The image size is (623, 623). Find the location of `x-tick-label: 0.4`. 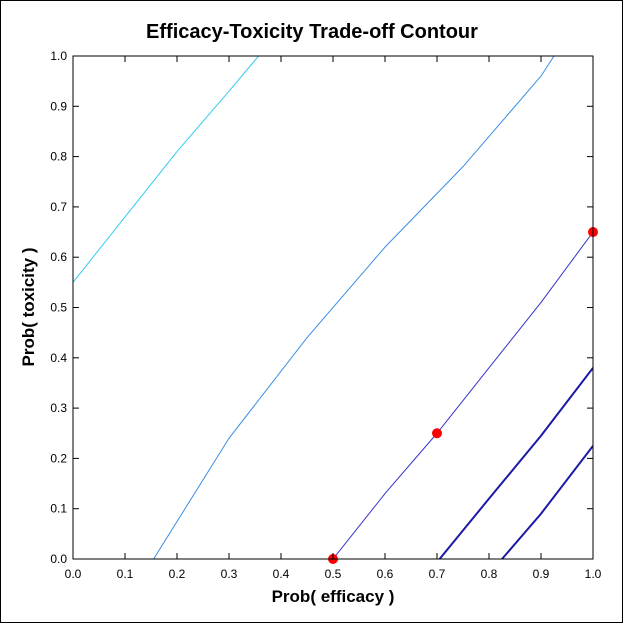

x-tick-label: 0.4 is located at coordinates (281, 574).